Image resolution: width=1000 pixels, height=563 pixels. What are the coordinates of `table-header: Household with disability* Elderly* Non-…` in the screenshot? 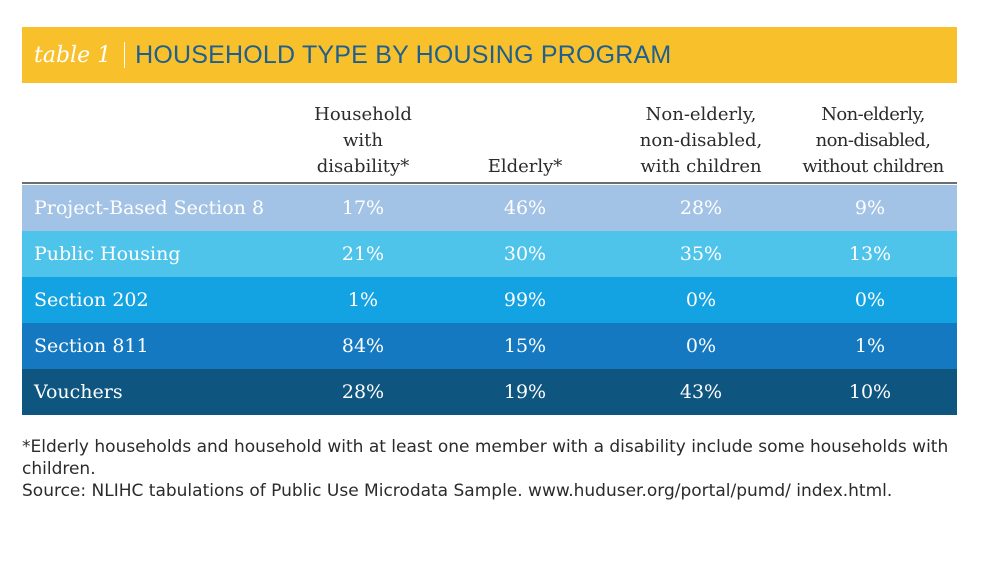 It's located at (489, 136).